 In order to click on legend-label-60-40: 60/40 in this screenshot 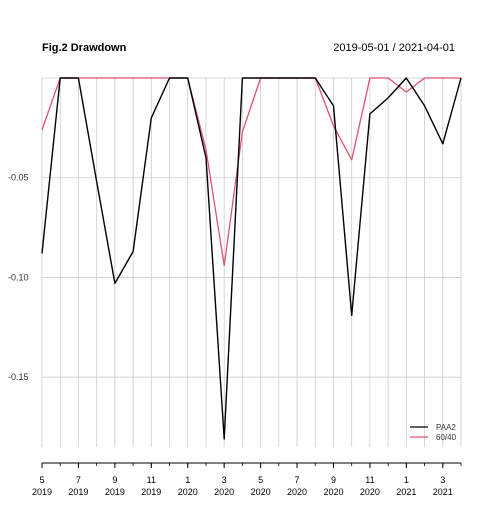, I will do `click(446, 437)`.